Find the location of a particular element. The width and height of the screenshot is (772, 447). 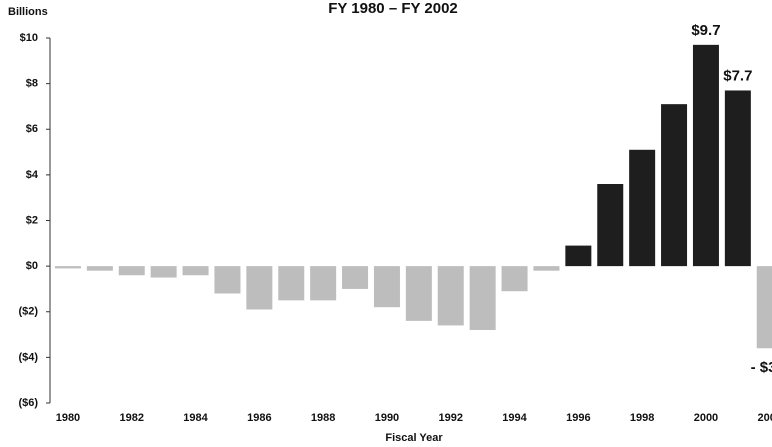

y-tick-label: ($6) is located at coordinates (28, 403).